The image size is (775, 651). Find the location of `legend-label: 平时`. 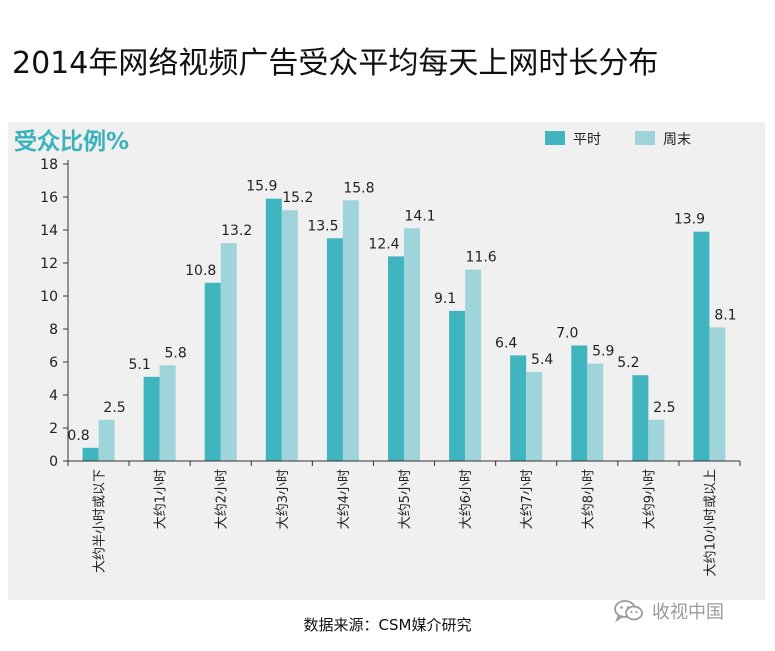

legend-label: 平时 is located at coordinates (587, 140).